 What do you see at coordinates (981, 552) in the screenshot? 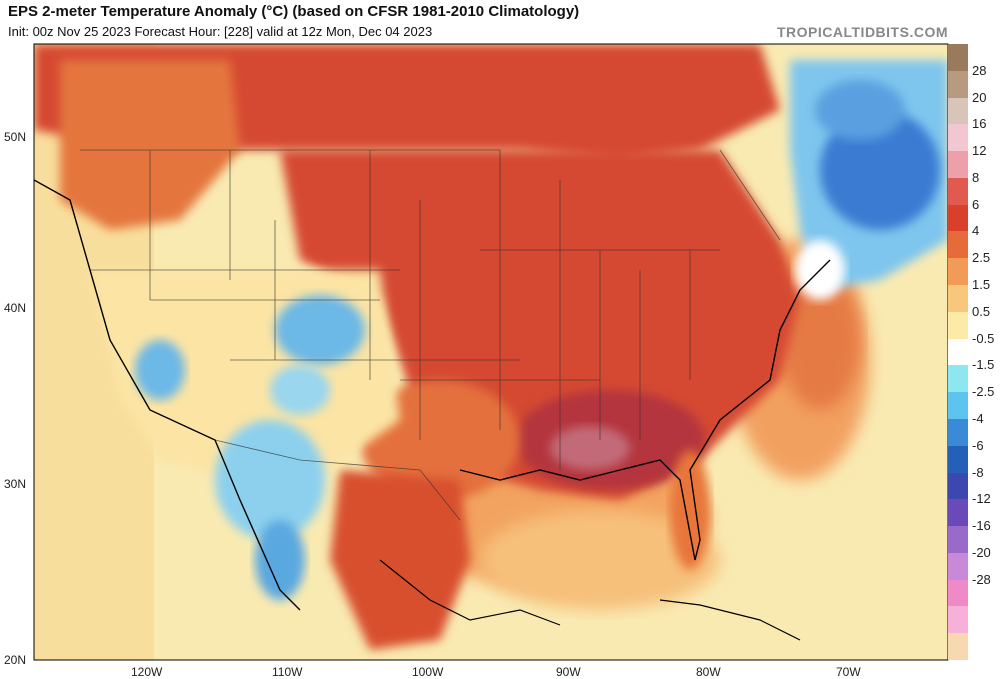
I see `colorbar-label: -20` at bounding box center [981, 552].